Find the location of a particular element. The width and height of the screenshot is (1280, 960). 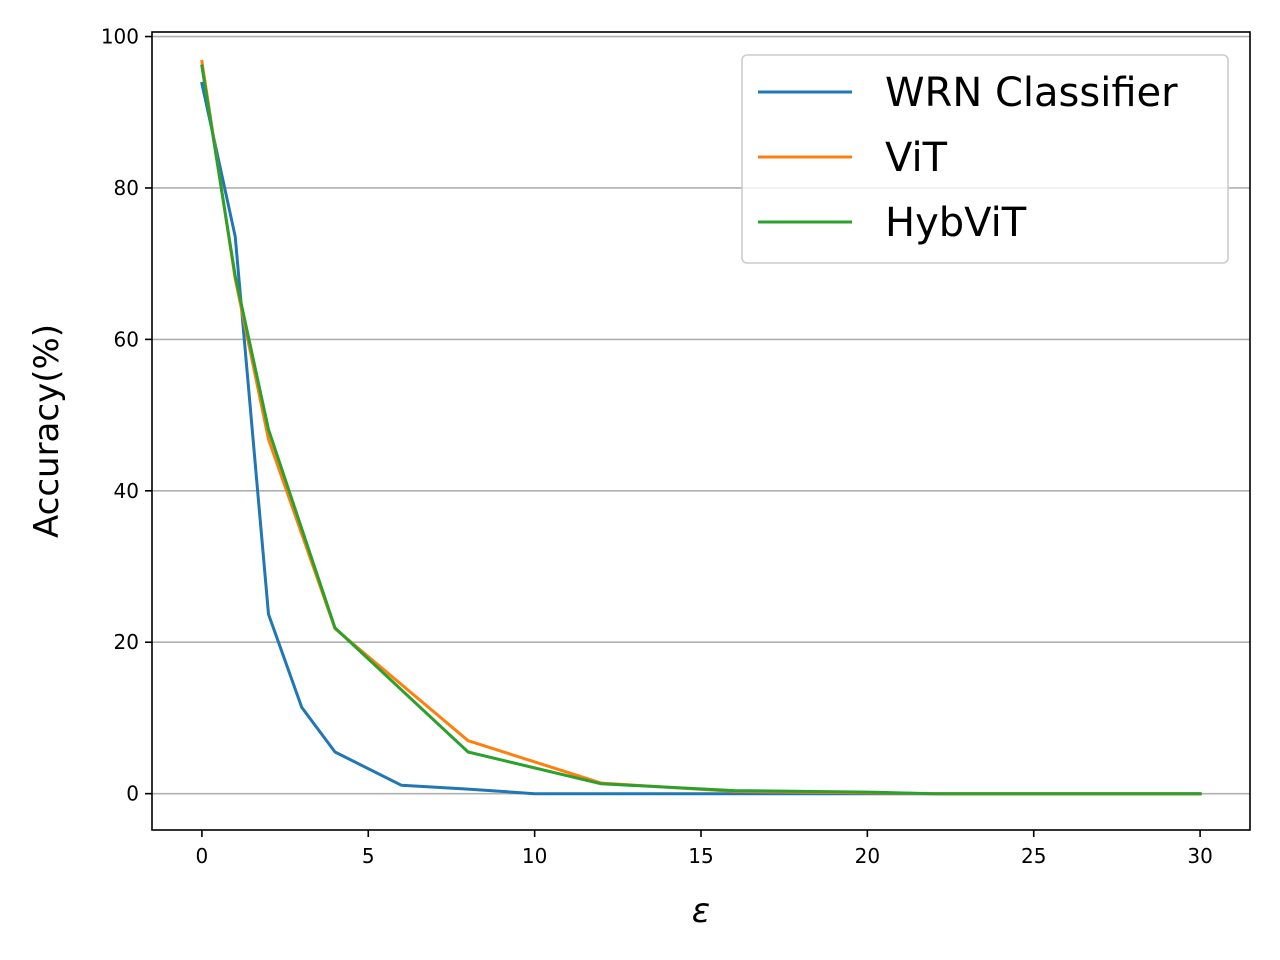

x-tick-label: 0 is located at coordinates (202, 856).